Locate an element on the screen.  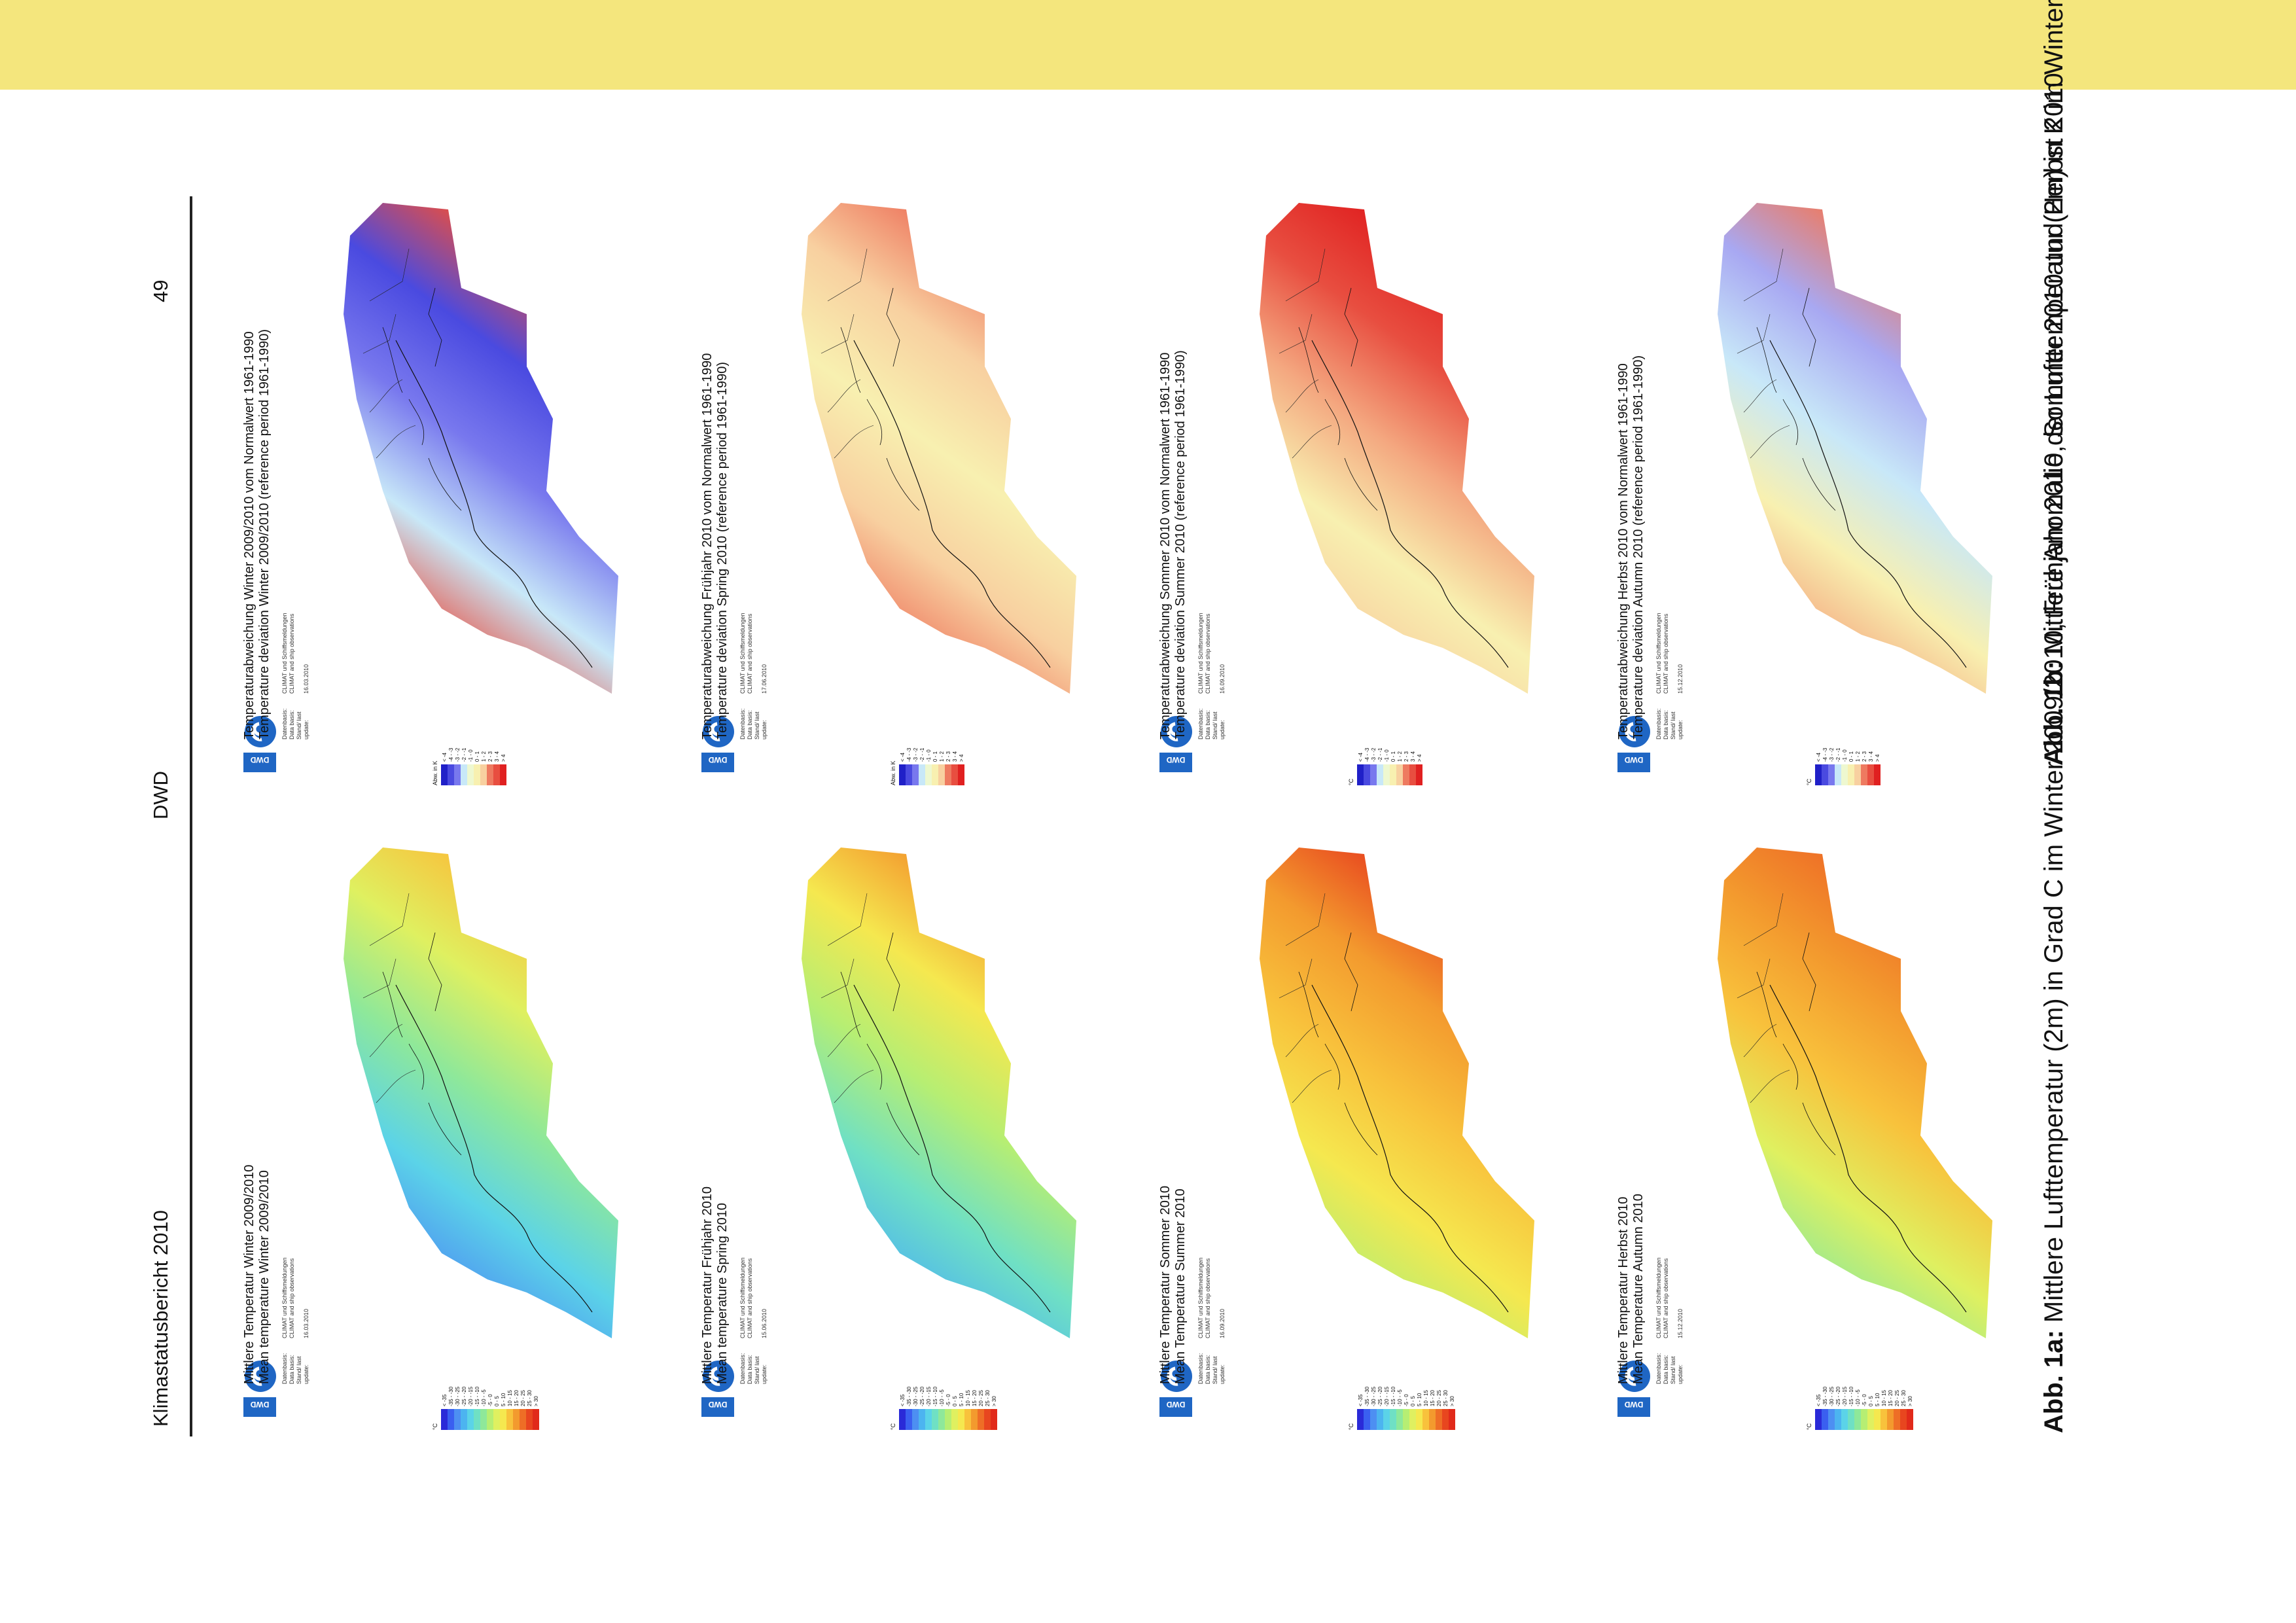
caption-1b-label: Abb. 1b: is located at coordinates (2054, 713).